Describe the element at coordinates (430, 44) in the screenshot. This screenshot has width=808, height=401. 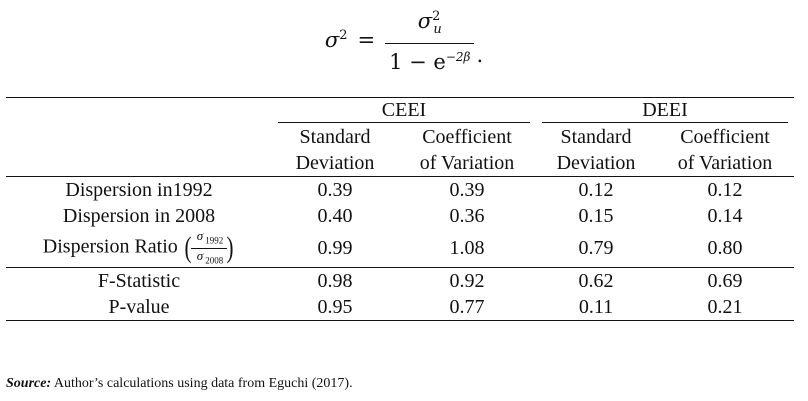
I see `fraction-bar` at that location.